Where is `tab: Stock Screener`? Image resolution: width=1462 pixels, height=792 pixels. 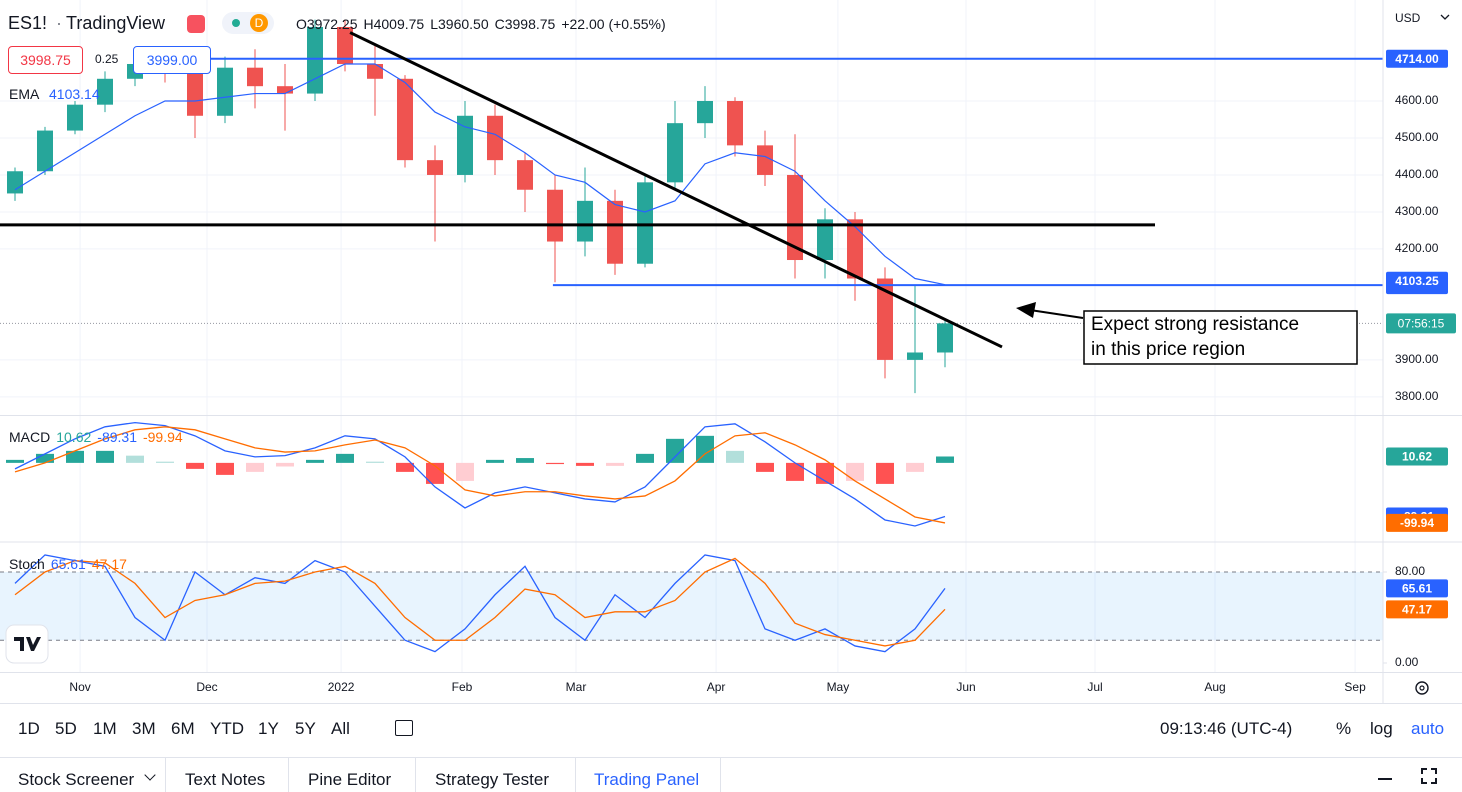
tab: Stock Screener is located at coordinates (76, 779).